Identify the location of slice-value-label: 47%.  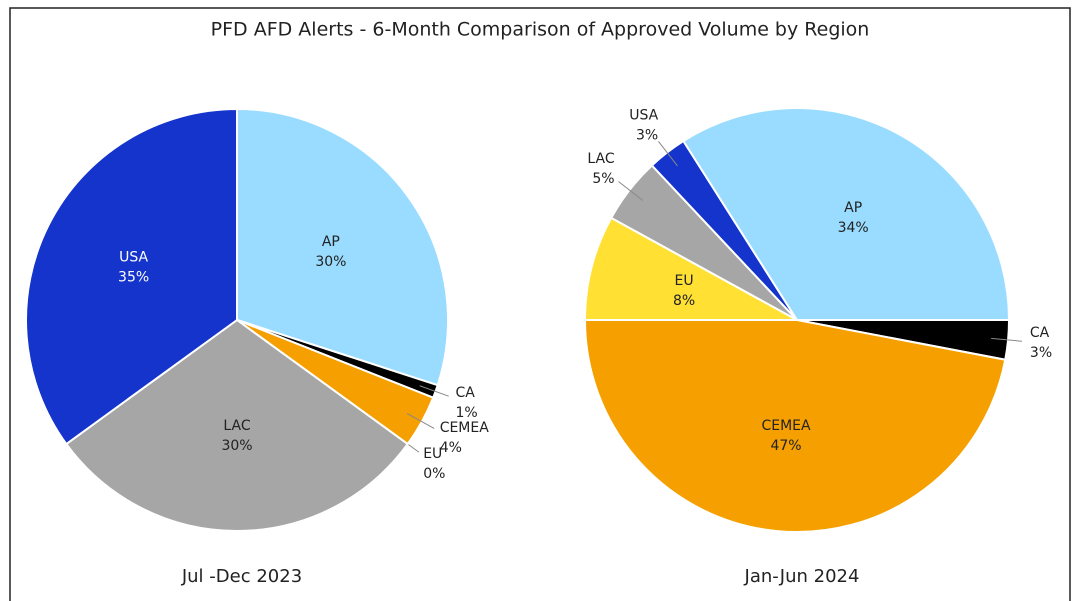
(785, 446).